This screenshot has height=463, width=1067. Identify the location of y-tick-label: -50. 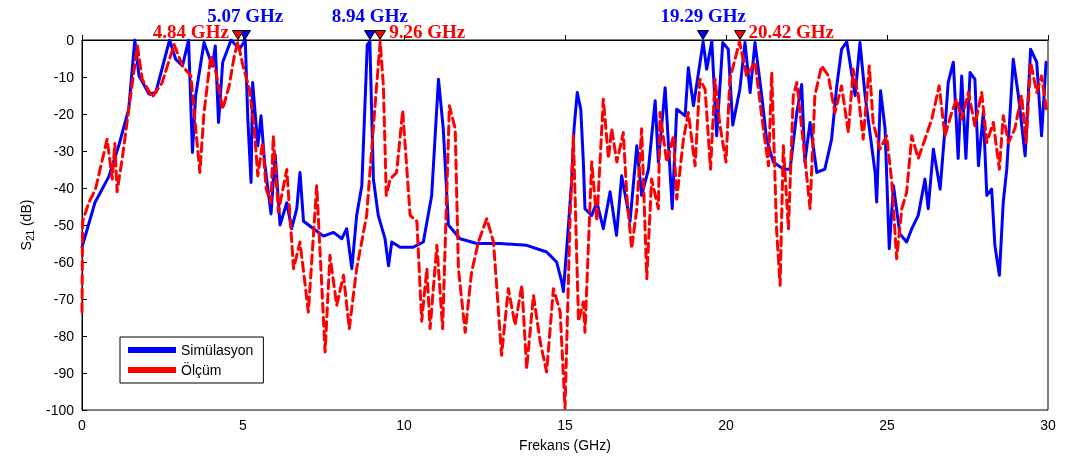
(64, 225).